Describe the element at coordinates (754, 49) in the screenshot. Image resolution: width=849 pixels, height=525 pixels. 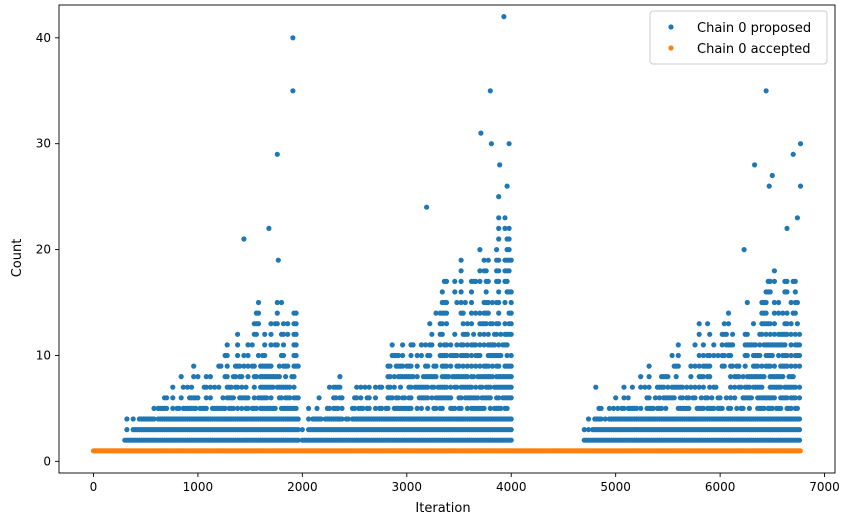
I see `legend-label-accepted: Chain 0 accepted` at that location.